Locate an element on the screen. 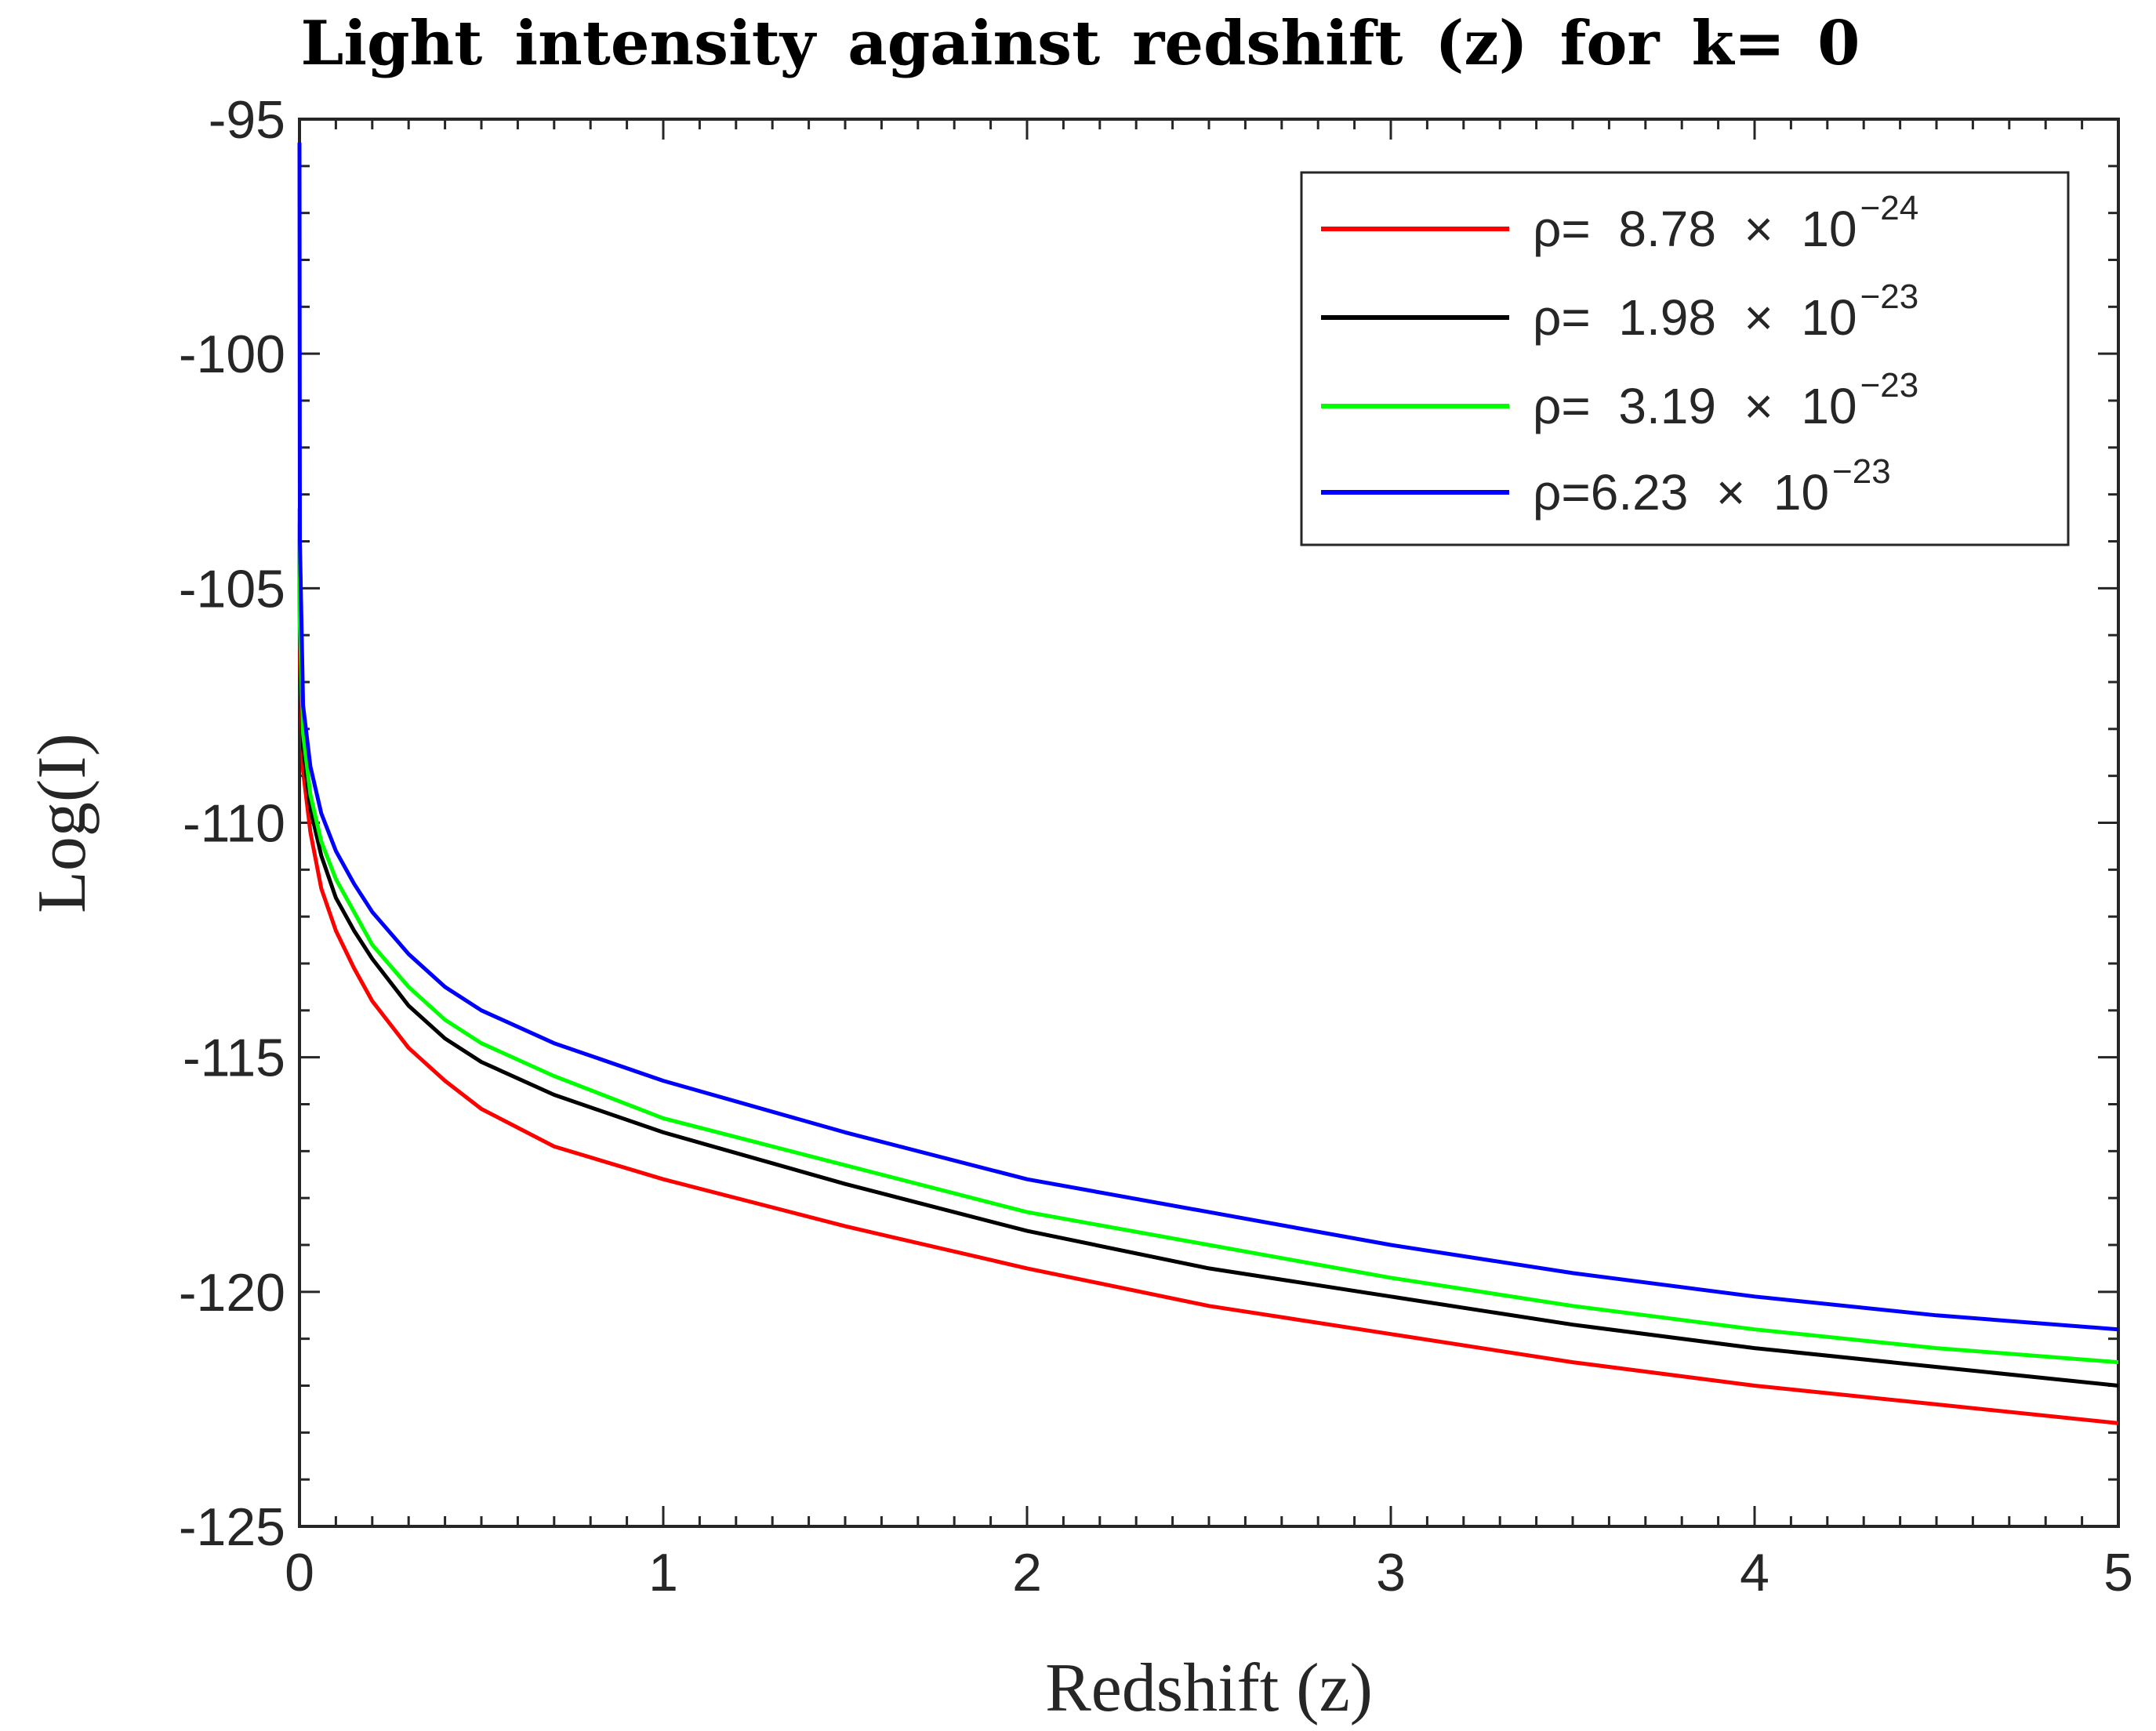  y-tick-label: -125 is located at coordinates (232, 1527).